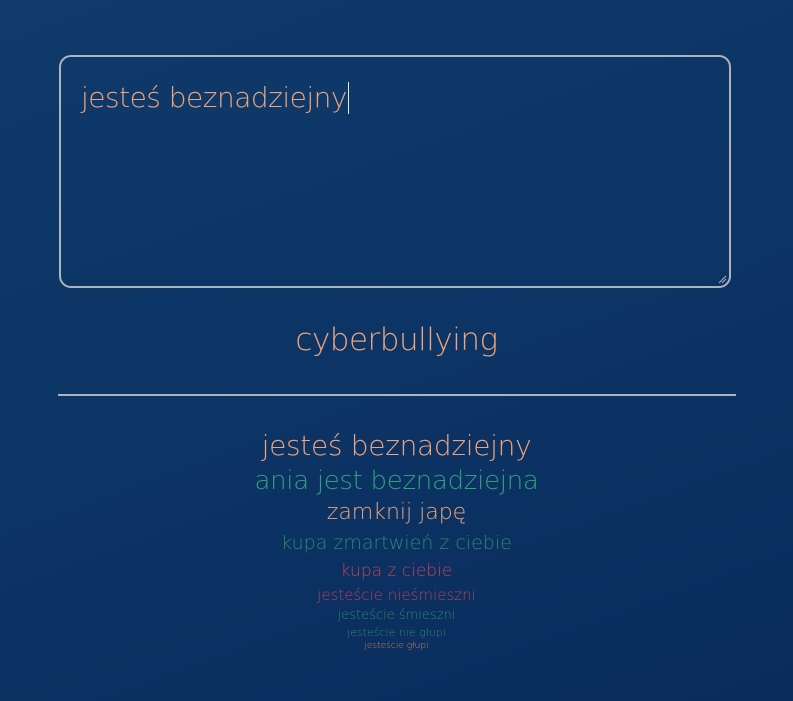 The width and height of the screenshot is (793, 701). Describe the element at coordinates (396, 615) in the screenshot. I see `history-item: jesteście śmieszni` at that location.